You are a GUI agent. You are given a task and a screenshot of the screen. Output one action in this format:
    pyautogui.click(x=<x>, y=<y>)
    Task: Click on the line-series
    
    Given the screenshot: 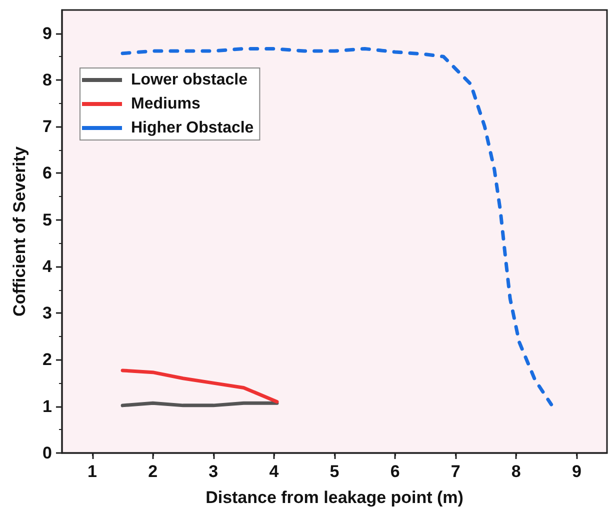 What is the action you would take?
    pyautogui.click(x=199, y=386)
    